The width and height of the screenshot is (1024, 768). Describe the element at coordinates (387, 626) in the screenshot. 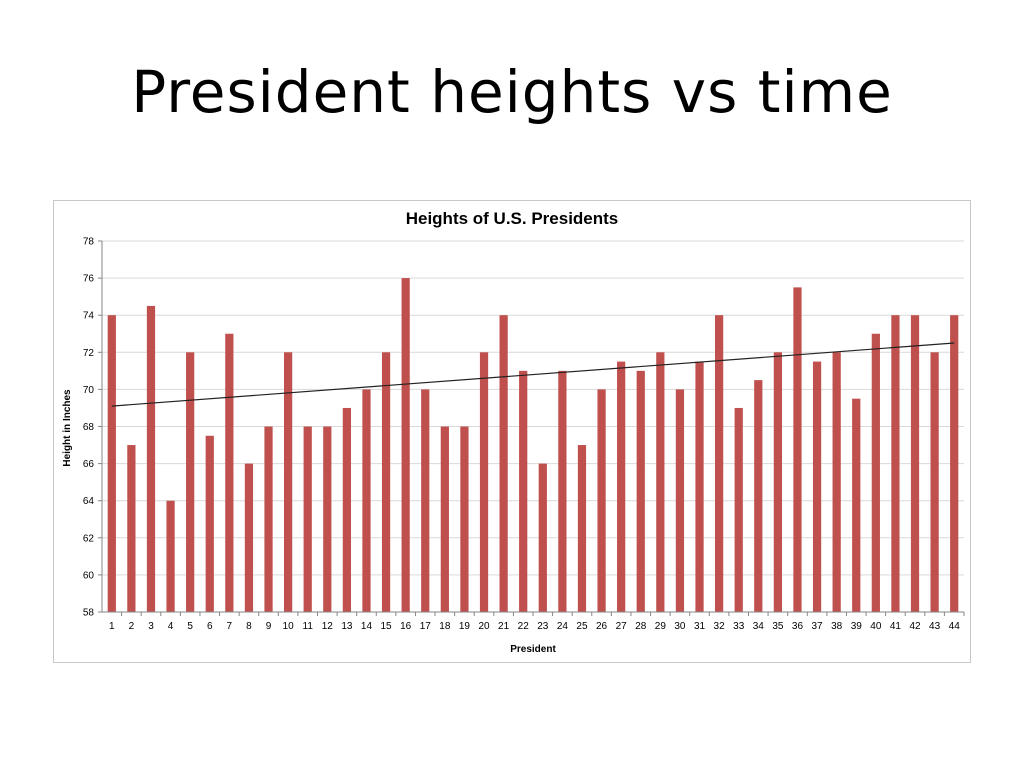

I see `x-tick-label: 15` at that location.